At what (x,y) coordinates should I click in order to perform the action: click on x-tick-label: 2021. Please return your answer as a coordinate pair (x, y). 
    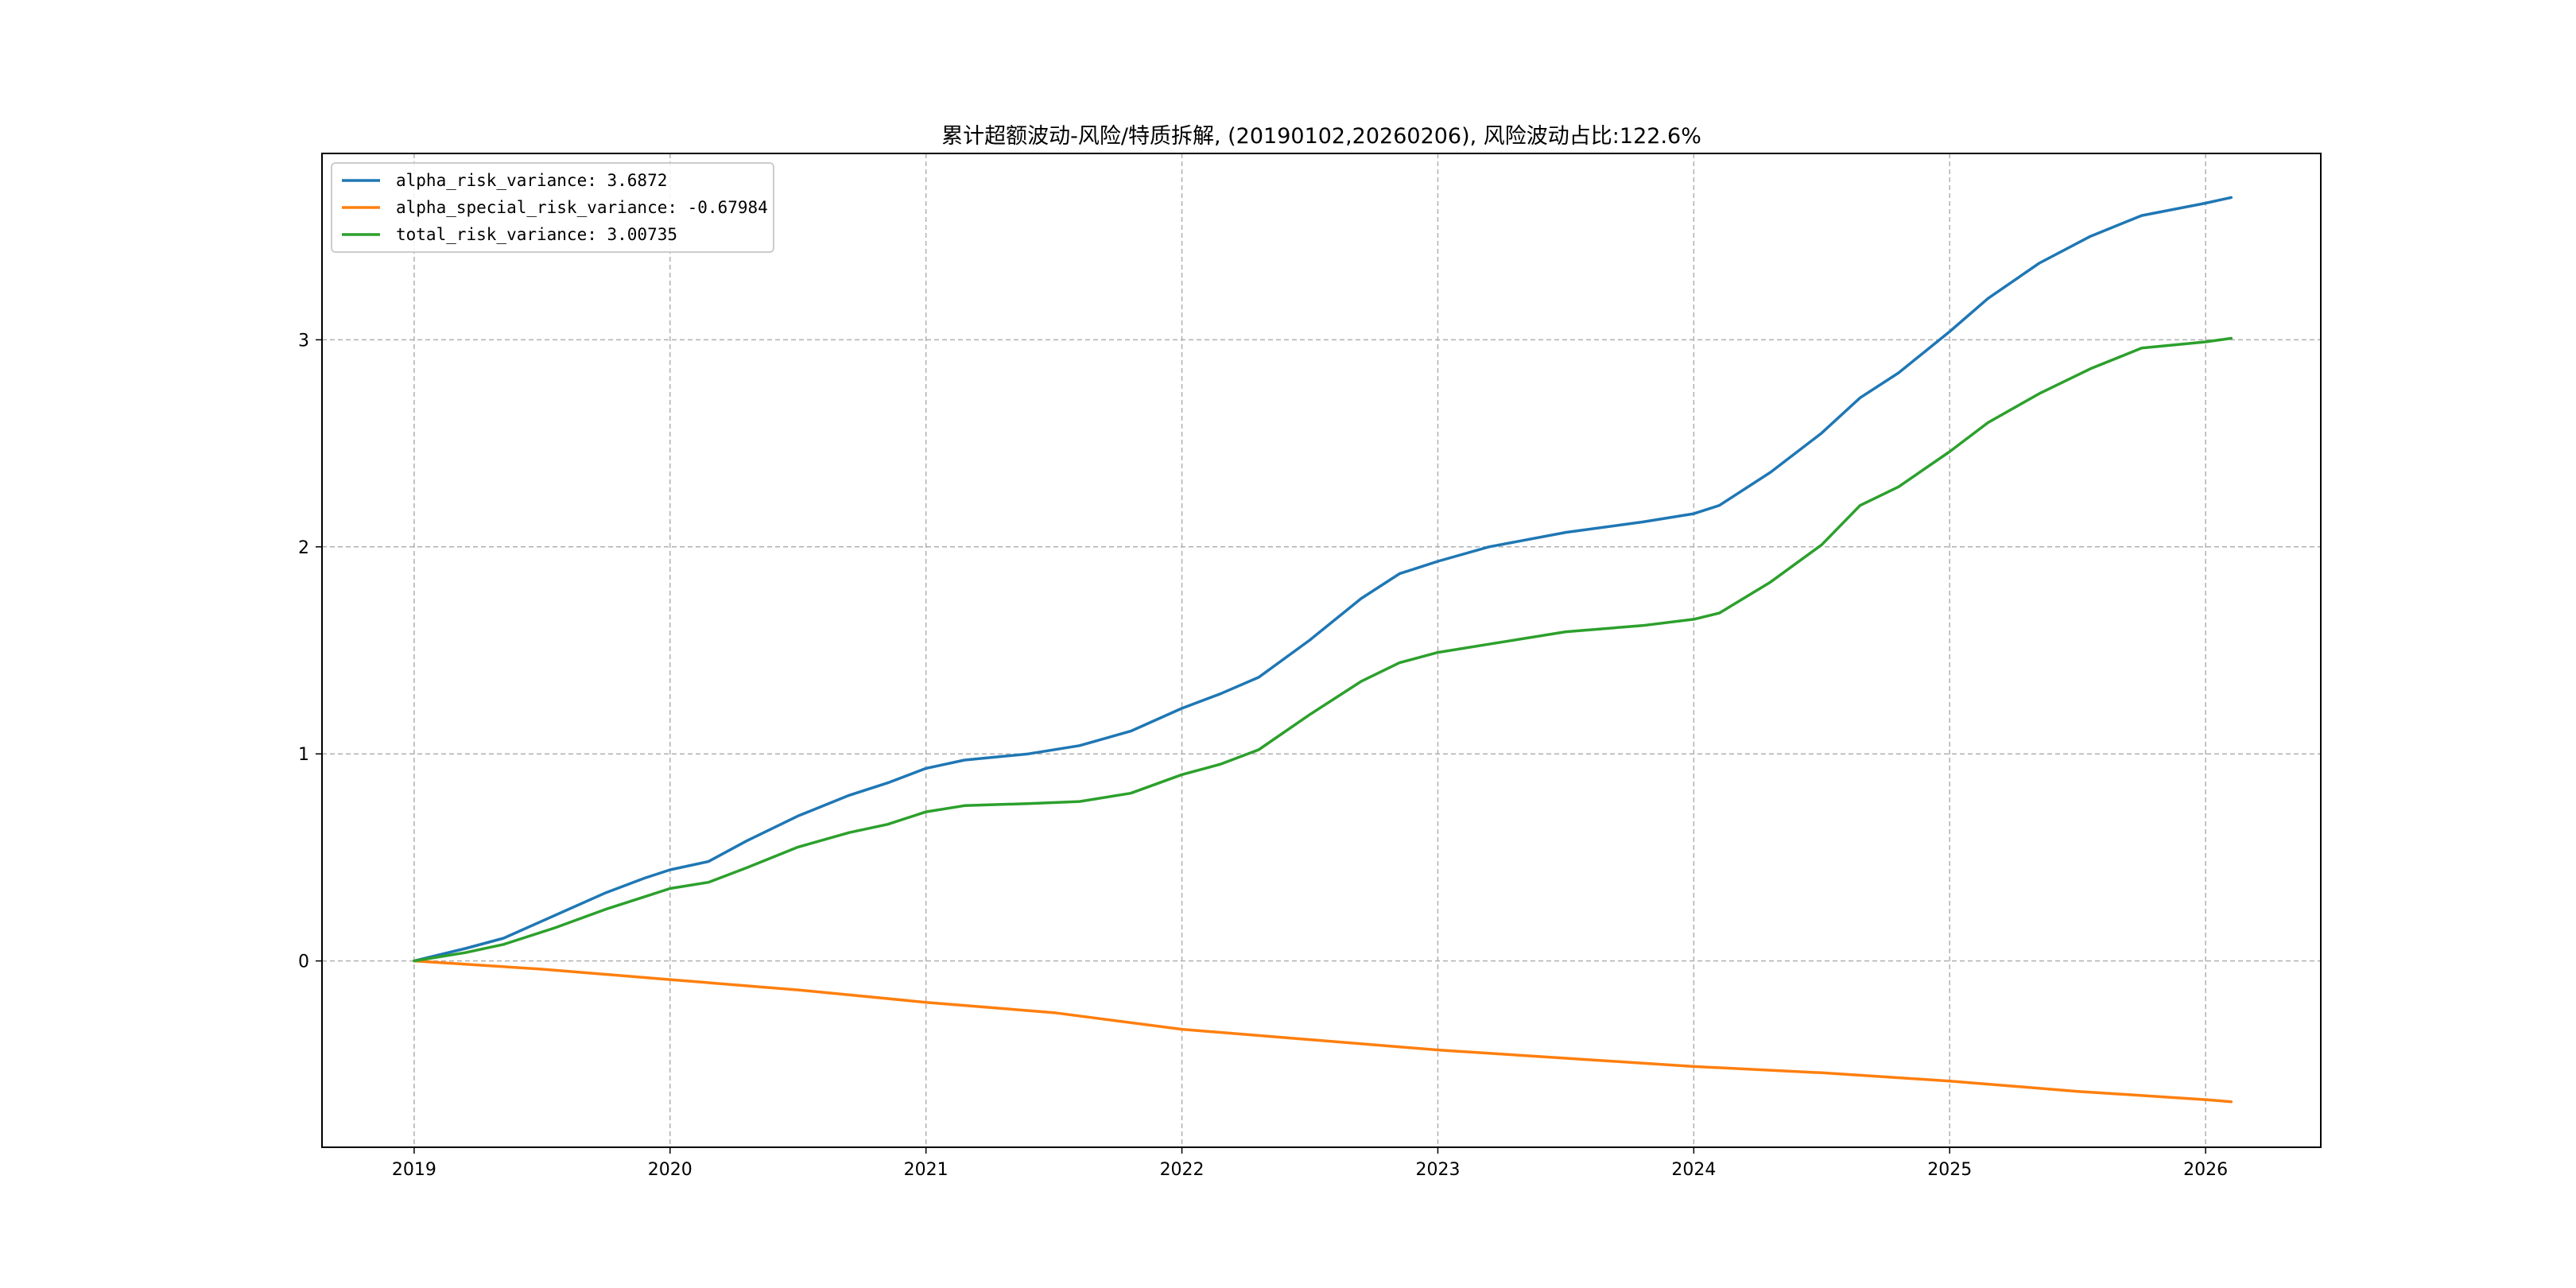
    Looking at the image, I should click on (926, 1170).